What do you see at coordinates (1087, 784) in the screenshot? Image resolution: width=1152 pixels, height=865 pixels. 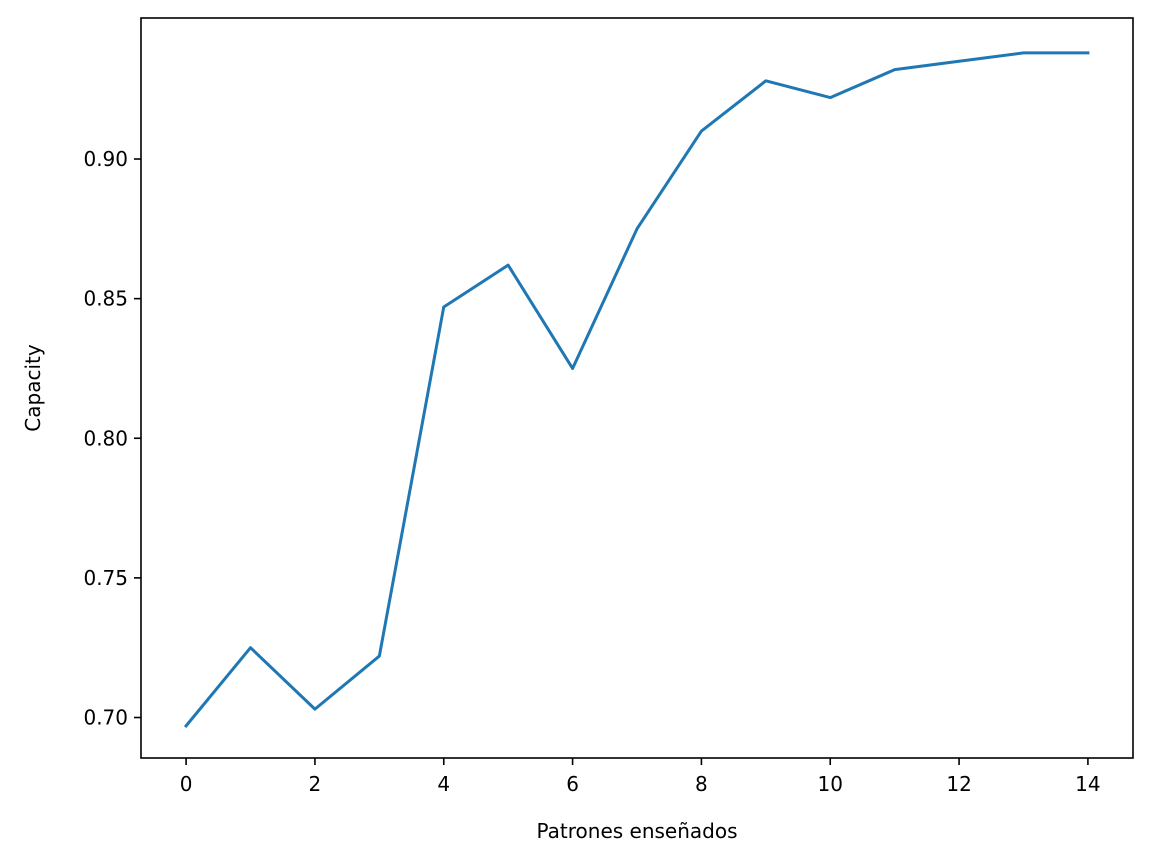 I see `x-tick-label: 14` at bounding box center [1087, 784].